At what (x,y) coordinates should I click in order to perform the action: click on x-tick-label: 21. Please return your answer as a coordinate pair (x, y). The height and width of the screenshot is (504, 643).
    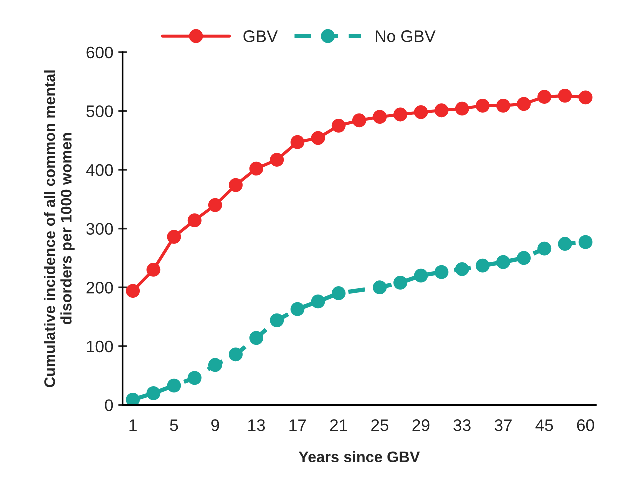
    Looking at the image, I should click on (339, 426).